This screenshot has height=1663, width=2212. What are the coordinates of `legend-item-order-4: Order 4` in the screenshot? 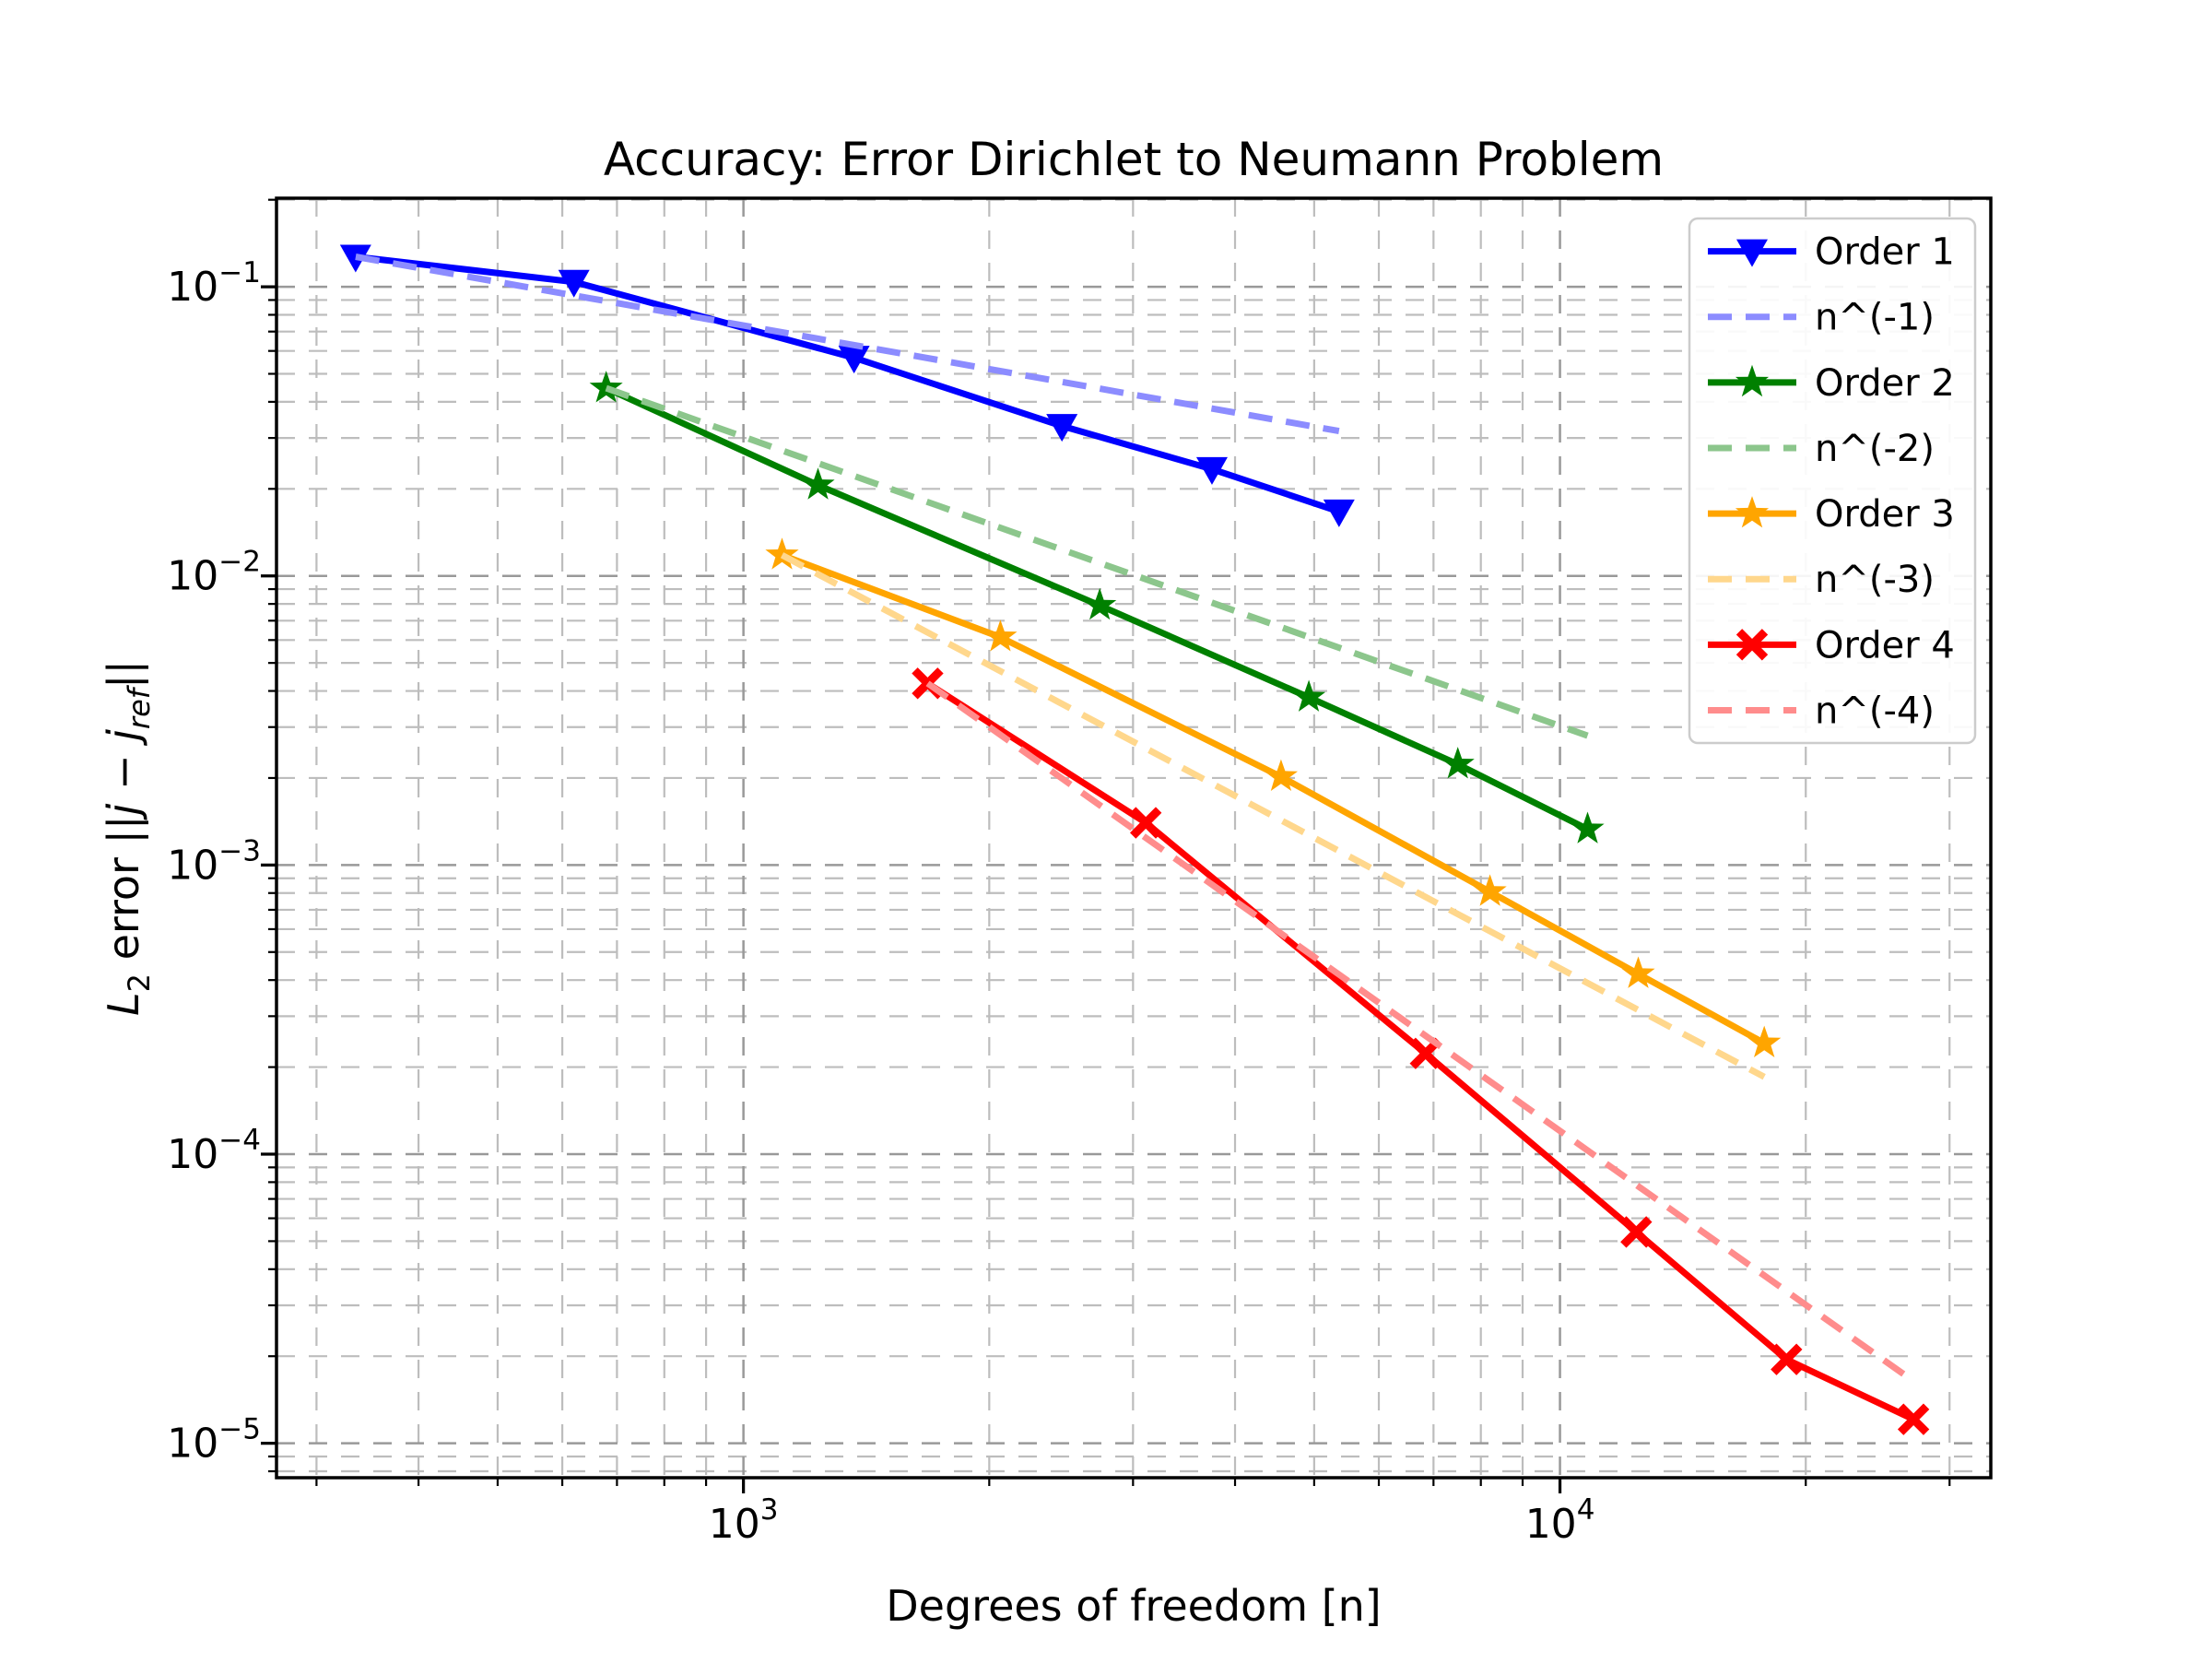 It's located at (1831, 645).